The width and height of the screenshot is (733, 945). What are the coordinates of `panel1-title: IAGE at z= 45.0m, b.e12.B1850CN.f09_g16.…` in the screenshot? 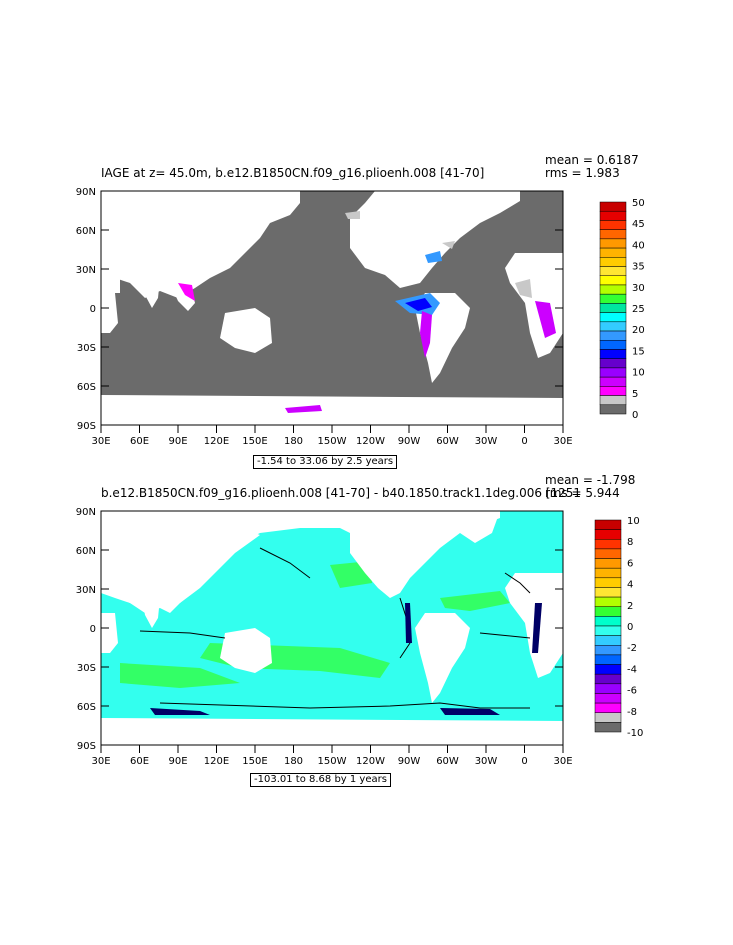 It's located at (293, 173).